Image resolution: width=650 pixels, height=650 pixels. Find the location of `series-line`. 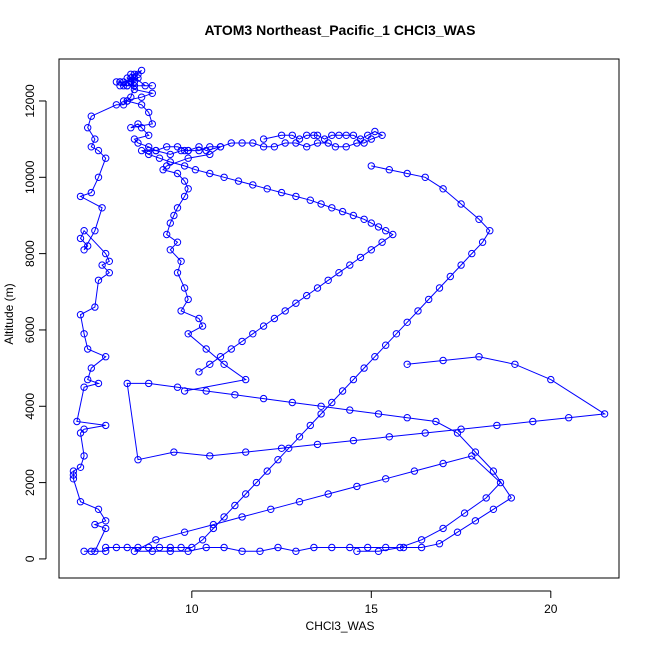

series-line is located at coordinates (267, 251).